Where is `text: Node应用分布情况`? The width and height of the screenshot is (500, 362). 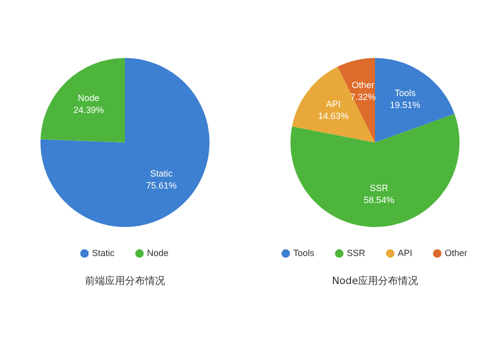 text: Node应用分布情况 is located at coordinates (375, 281).